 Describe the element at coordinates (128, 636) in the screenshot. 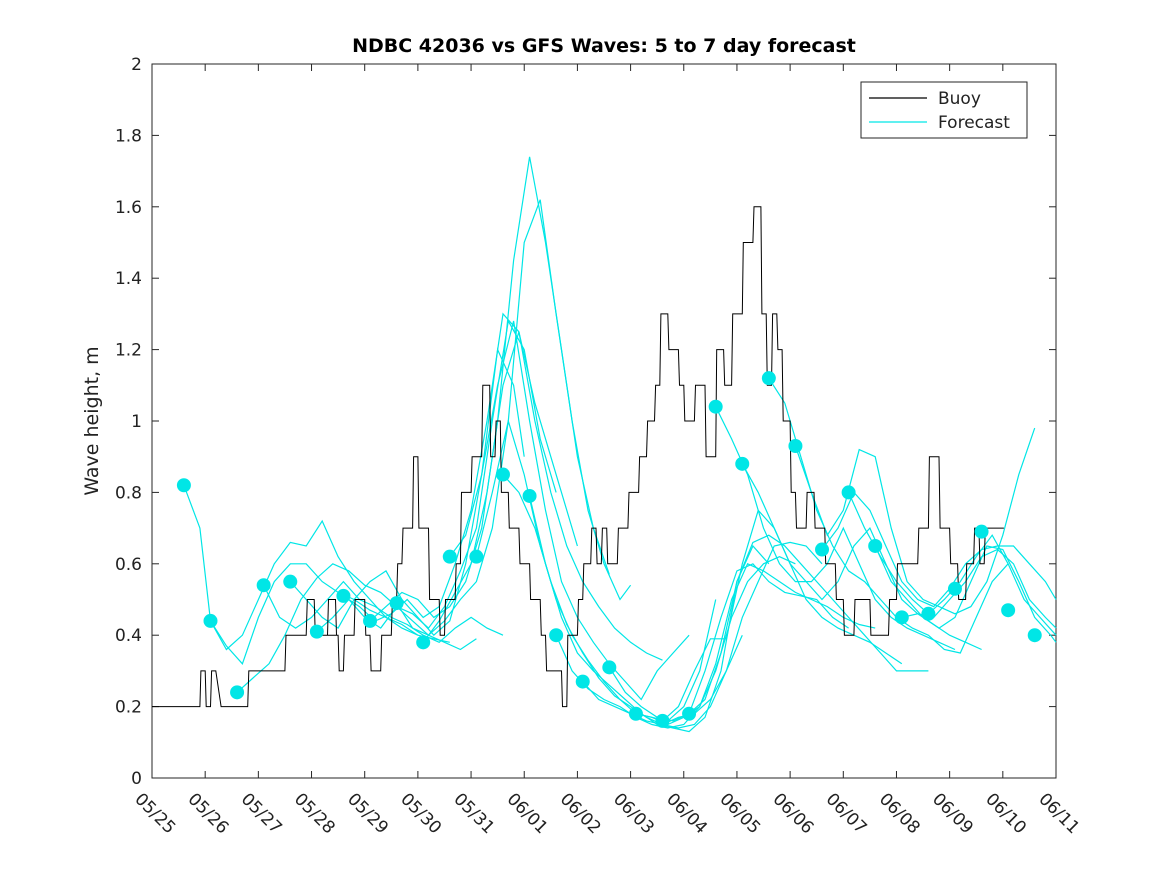

I see `y-tick-label: 0.4` at that location.